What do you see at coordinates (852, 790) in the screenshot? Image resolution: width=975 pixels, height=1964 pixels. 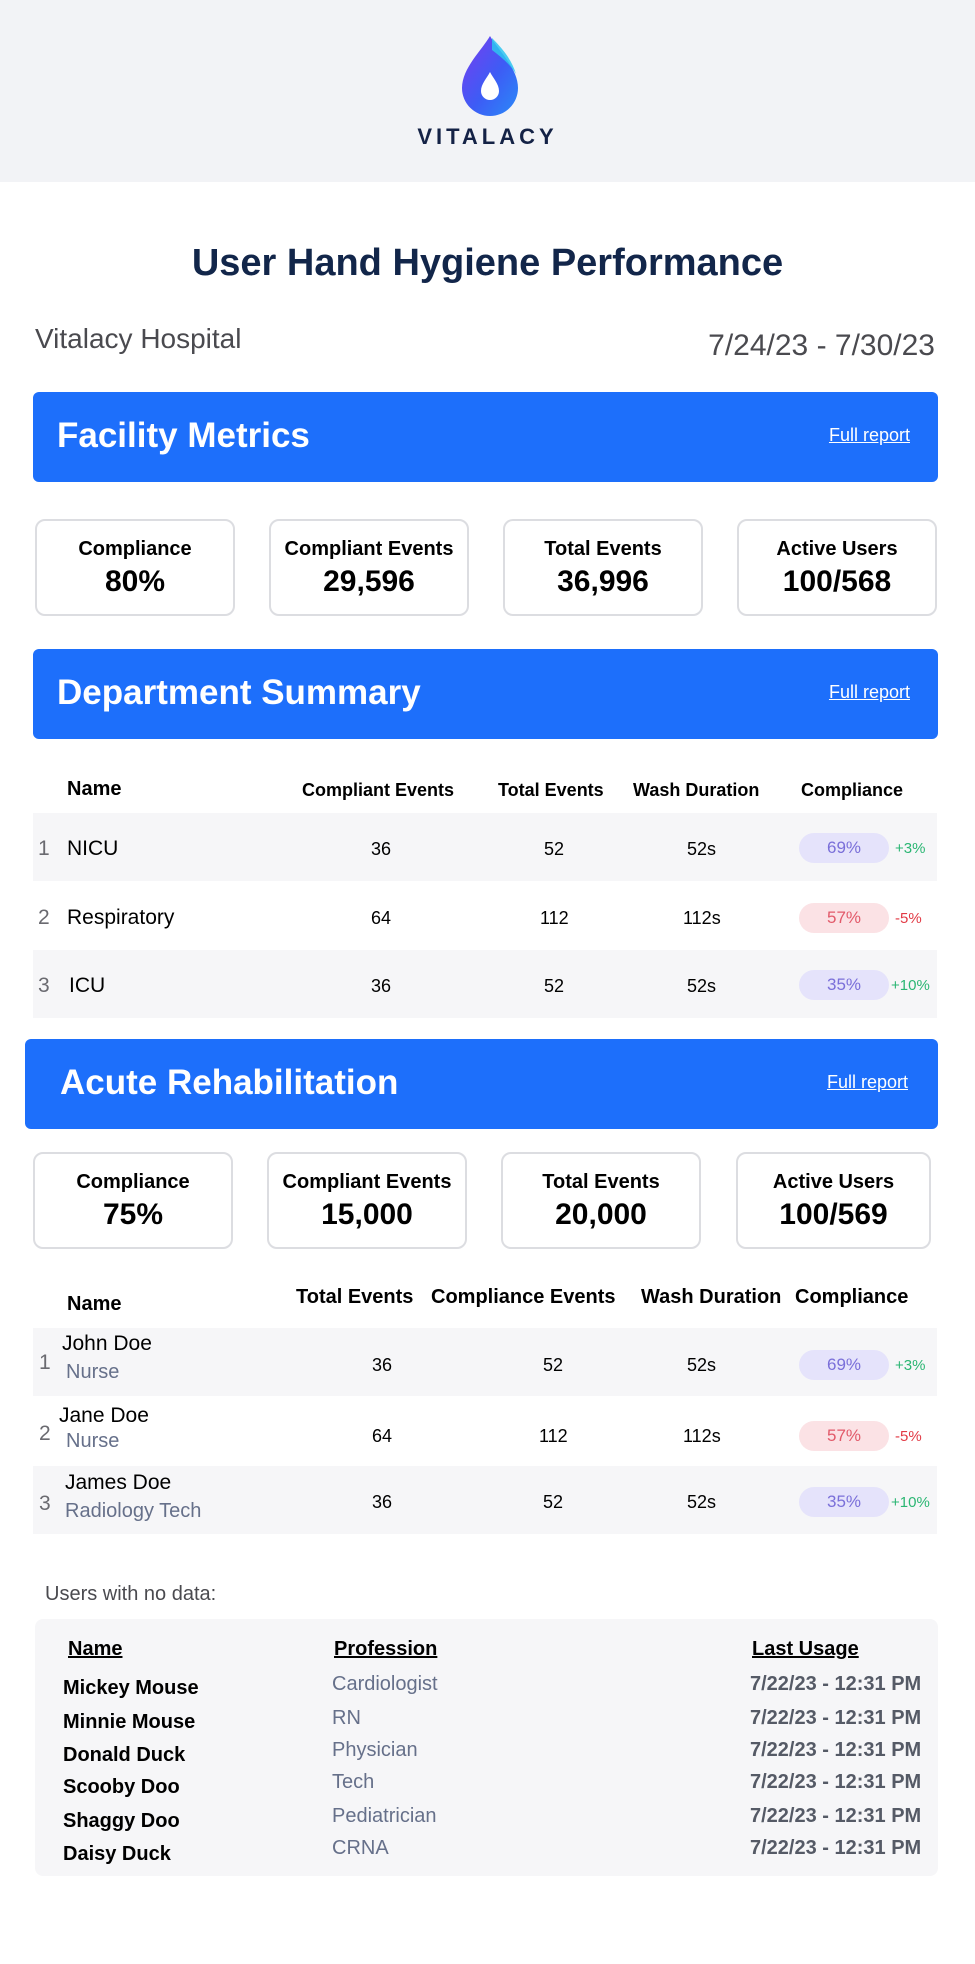 I see `dept-header-compliance: Compliance` at bounding box center [852, 790].